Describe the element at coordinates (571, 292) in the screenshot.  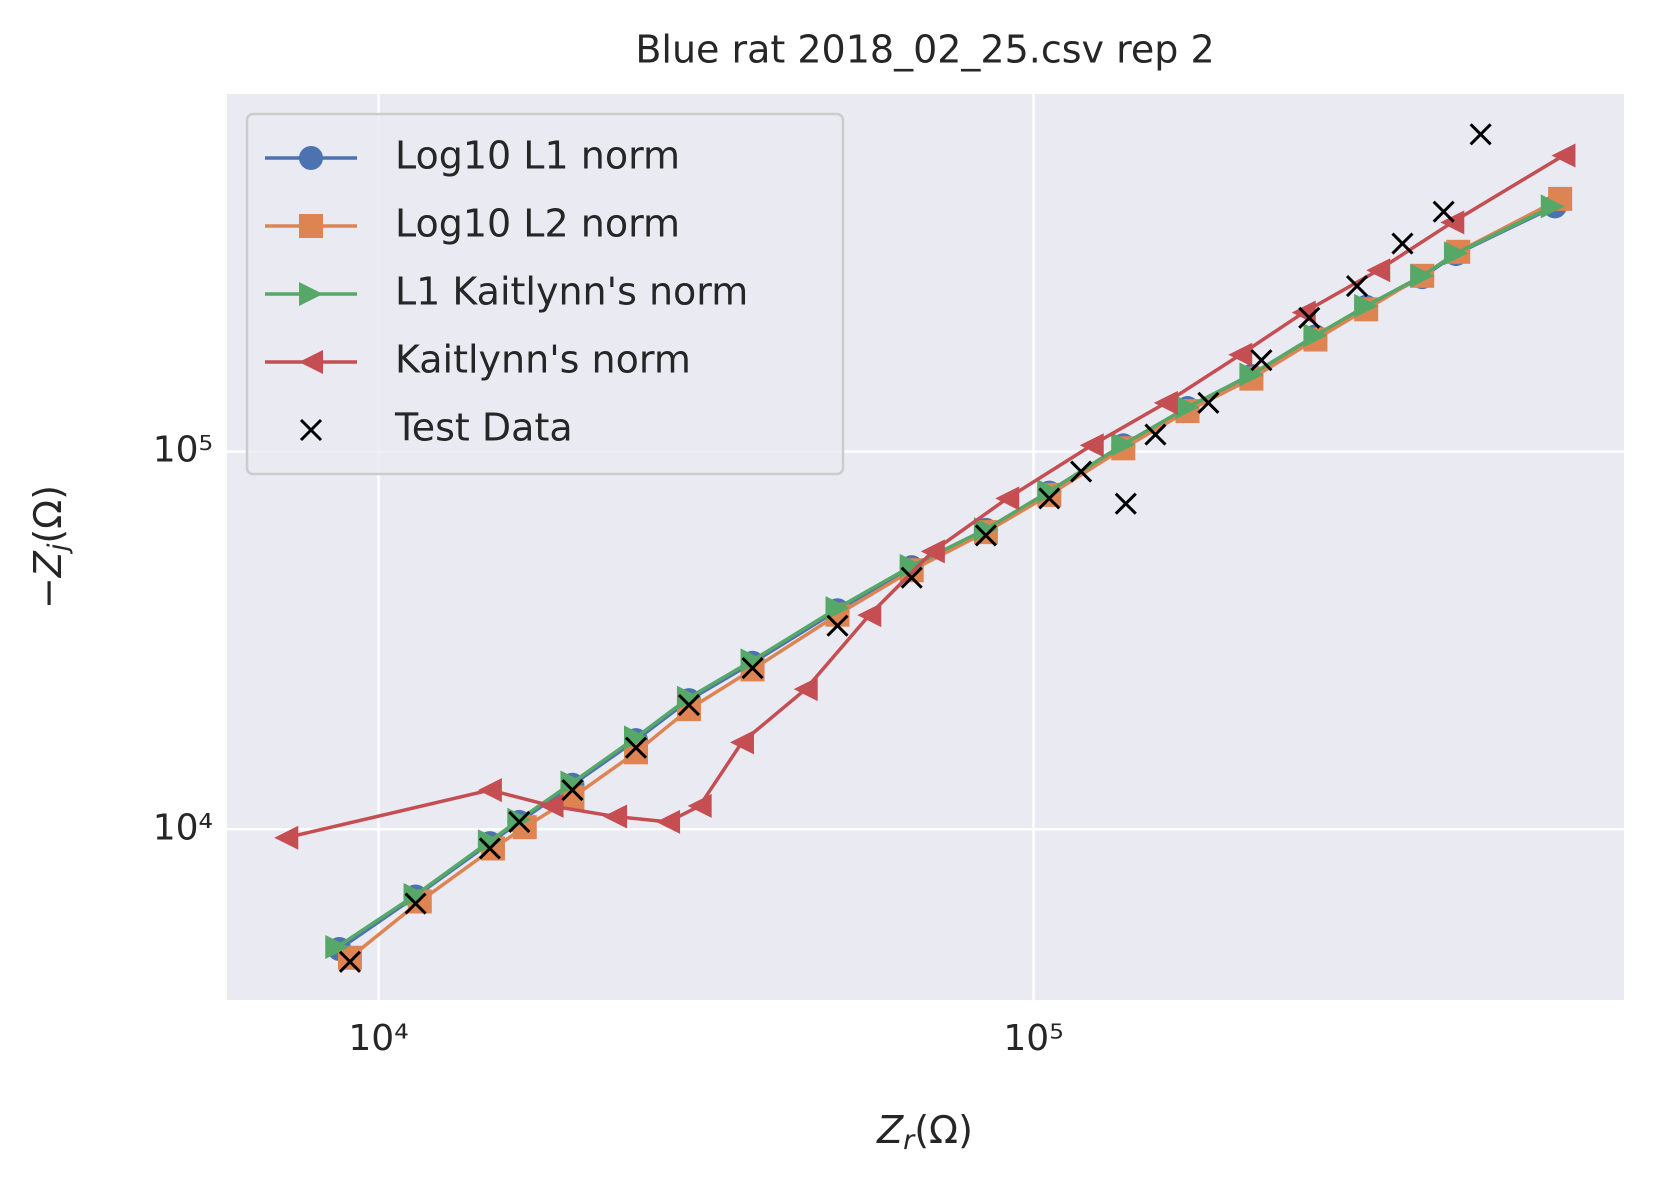
I see `legend-label: L1 Kaitlynn's norm` at that location.